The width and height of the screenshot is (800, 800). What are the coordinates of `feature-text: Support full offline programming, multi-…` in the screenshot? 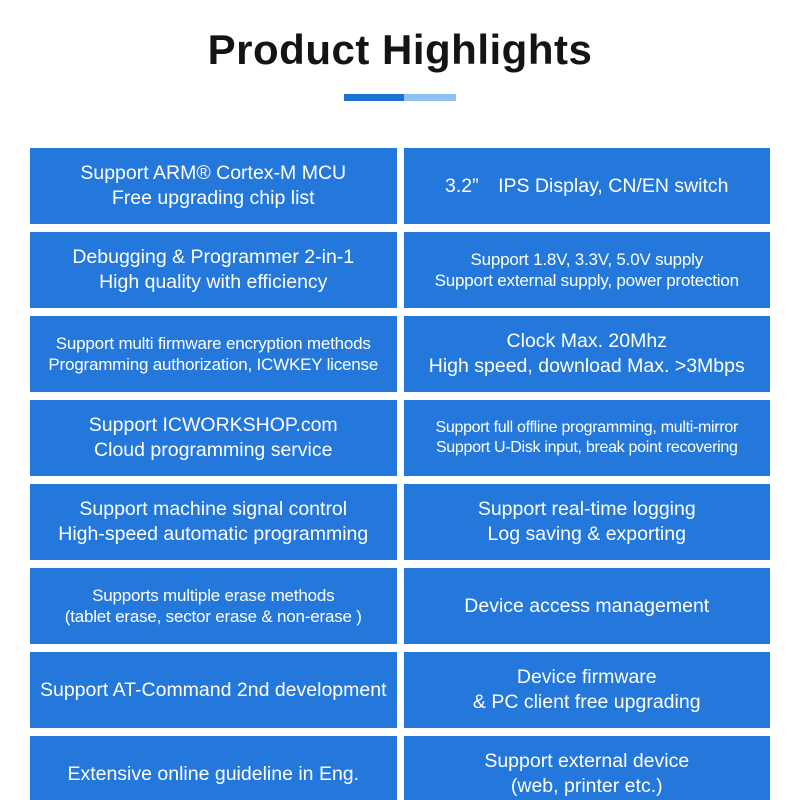 It's located at (587, 427).